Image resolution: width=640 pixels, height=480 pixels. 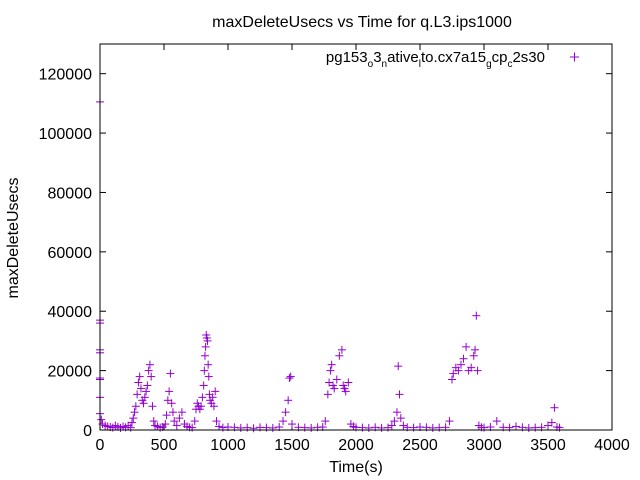 I want to click on y-tick-label: 100000, so click(x=65, y=134).